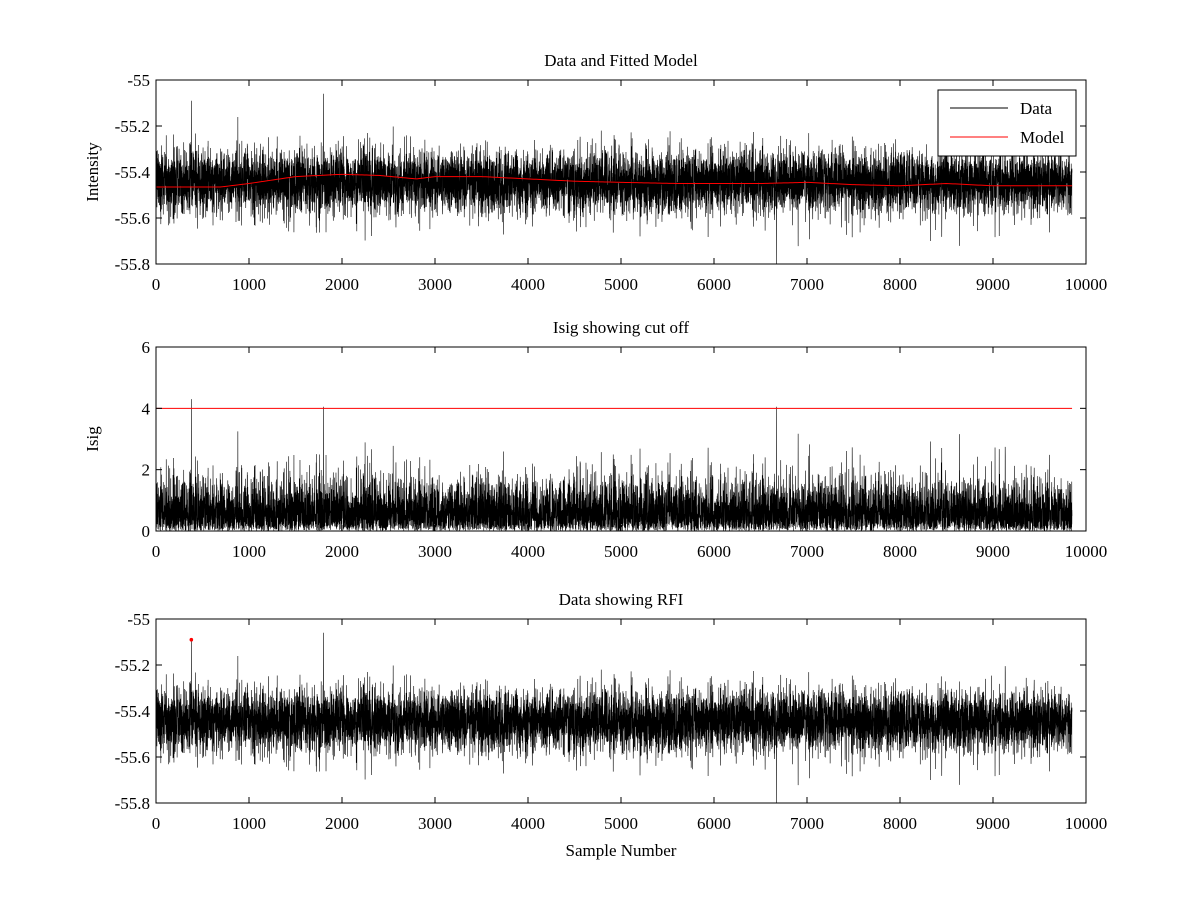 This screenshot has width=1200, height=900. What do you see at coordinates (146, 408) in the screenshot?
I see `y-tick-label: 4` at bounding box center [146, 408].